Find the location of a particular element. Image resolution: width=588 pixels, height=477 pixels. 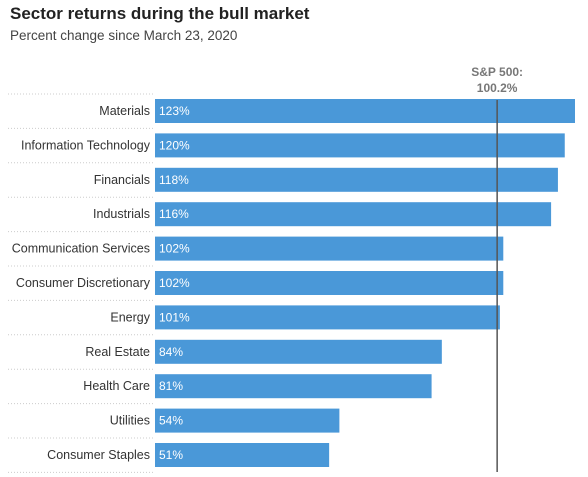

bar-value-label: 116% is located at coordinates (174, 214).